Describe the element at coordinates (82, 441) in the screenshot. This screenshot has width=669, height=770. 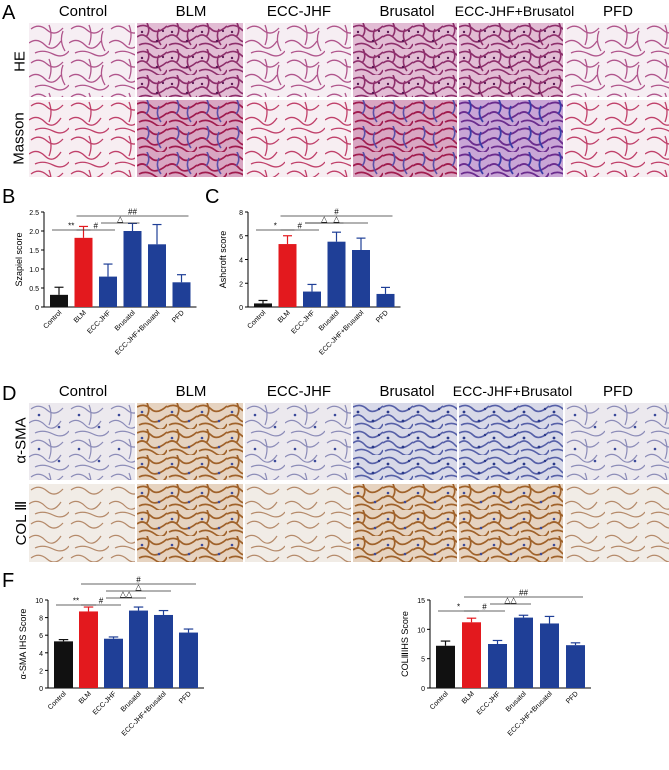
I see `micrograph-sma-control` at that location.